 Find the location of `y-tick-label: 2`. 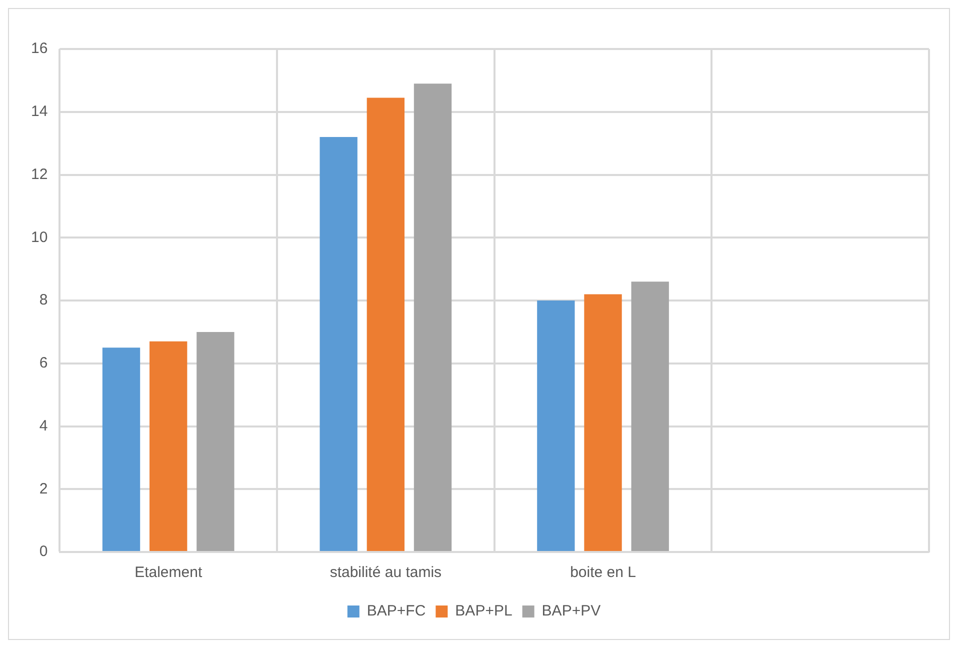

y-tick-label: 2 is located at coordinates (43, 489).